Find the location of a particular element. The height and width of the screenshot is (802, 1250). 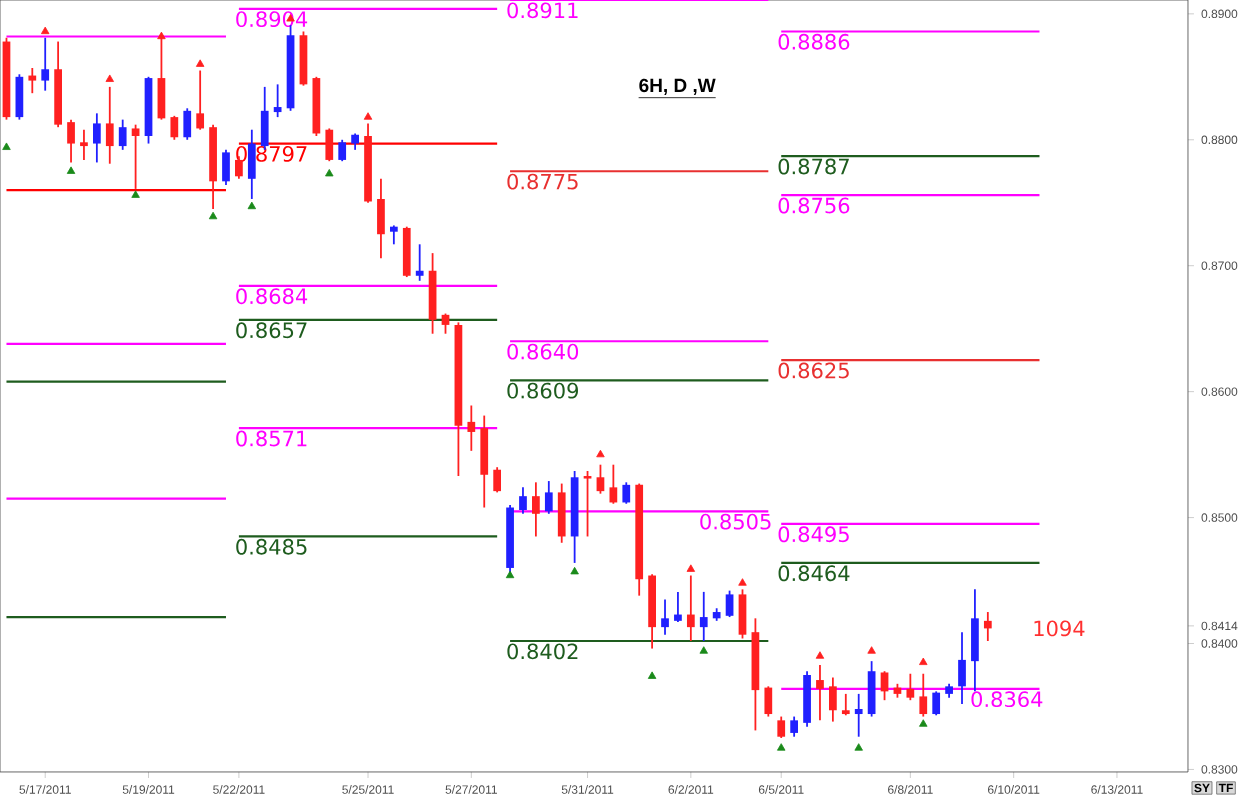

data-label: 0.8886 is located at coordinates (814, 41).